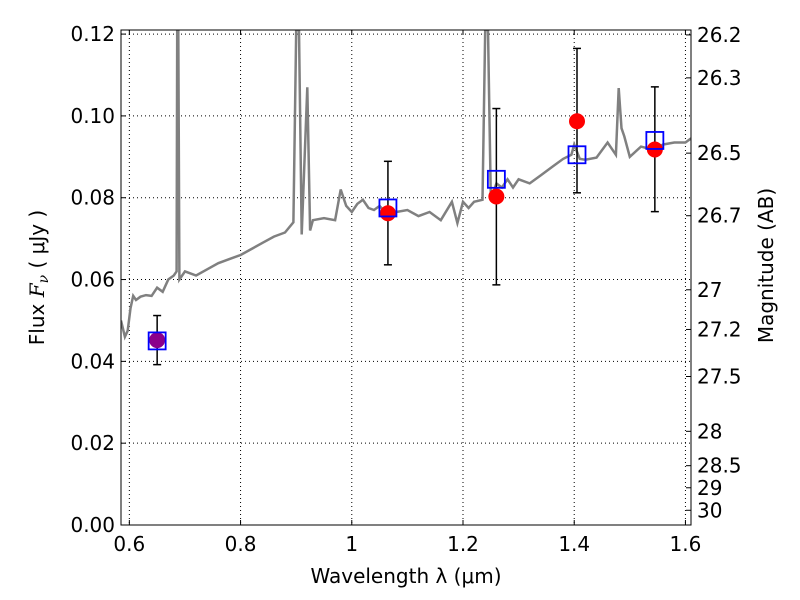 This screenshot has width=800, height=600. I want to click on y-tick-label: 0.02, so click(92, 443).